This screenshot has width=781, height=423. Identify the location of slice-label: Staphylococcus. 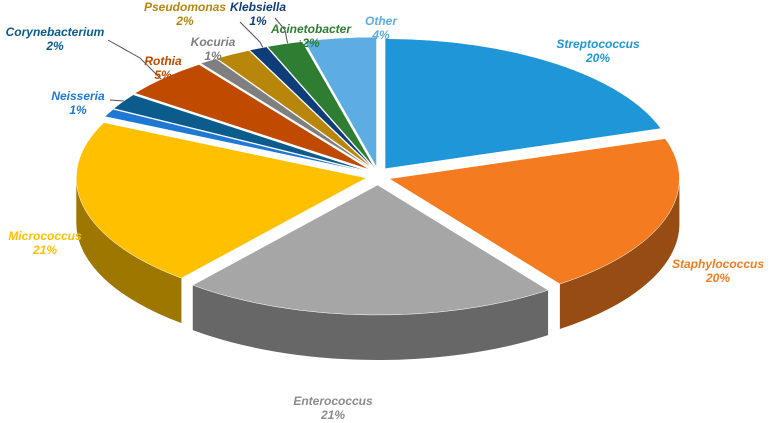
(718, 264).